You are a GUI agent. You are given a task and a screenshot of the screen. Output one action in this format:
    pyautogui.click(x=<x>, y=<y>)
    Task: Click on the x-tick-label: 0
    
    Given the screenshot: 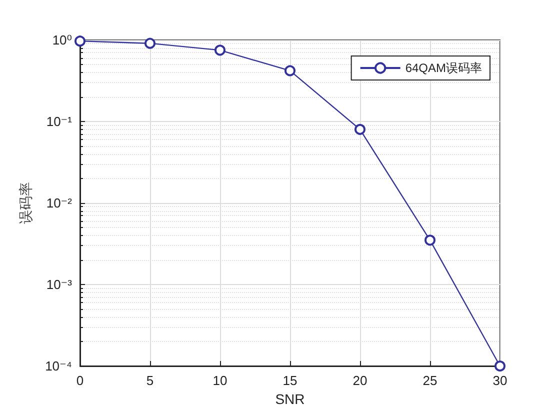 What is the action you would take?
    pyautogui.click(x=80, y=380)
    